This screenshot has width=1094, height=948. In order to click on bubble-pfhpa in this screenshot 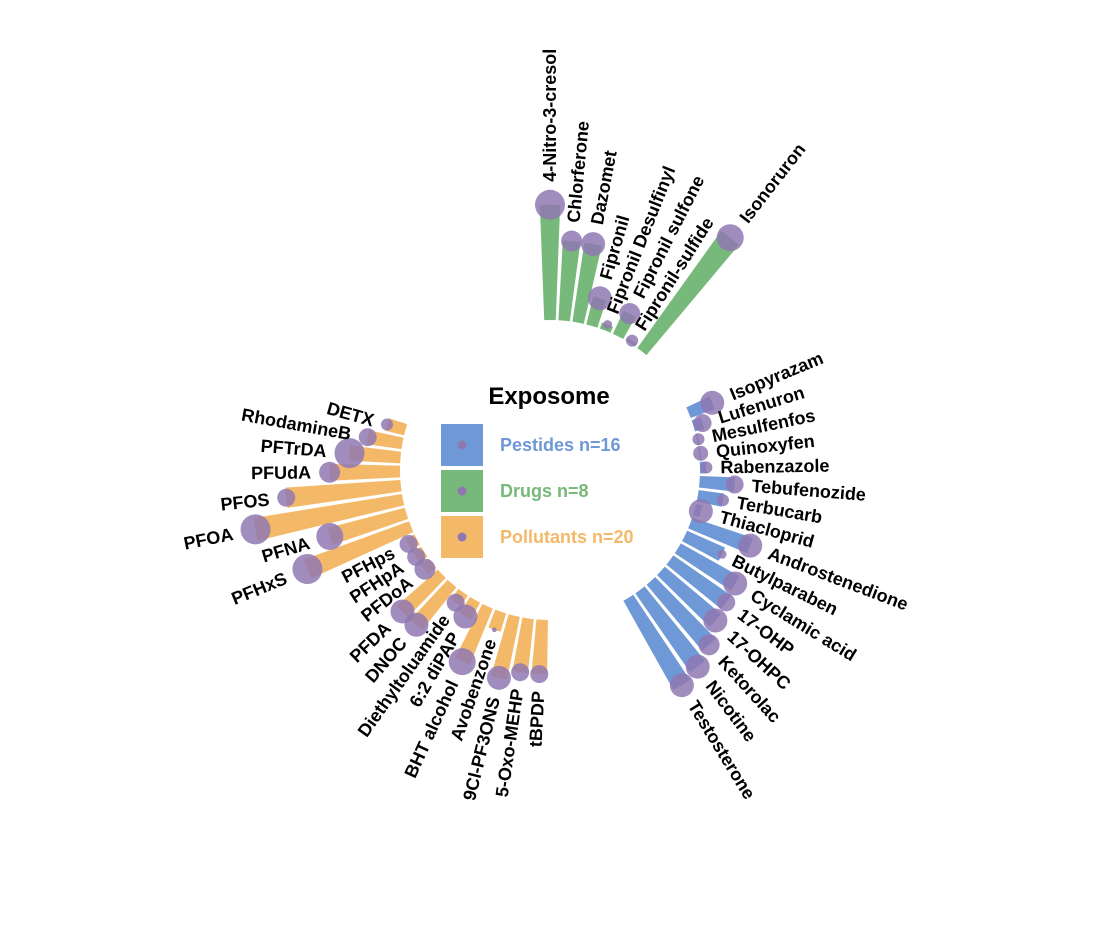, I will do `click(416, 556)`.